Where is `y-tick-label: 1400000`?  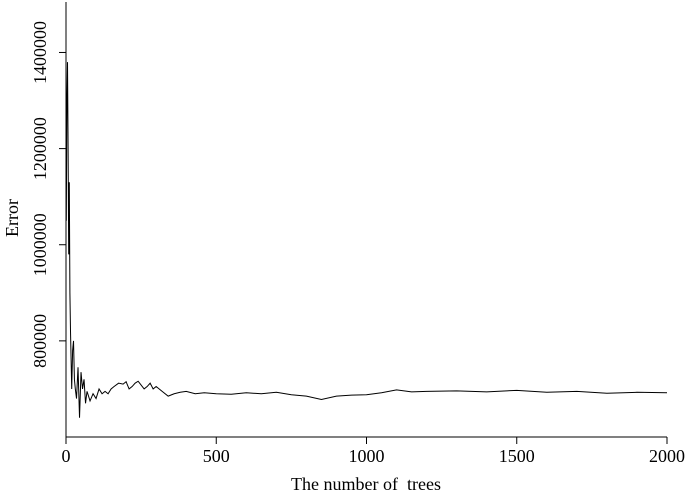 y-tick-label: 1400000 is located at coordinates (40, 52).